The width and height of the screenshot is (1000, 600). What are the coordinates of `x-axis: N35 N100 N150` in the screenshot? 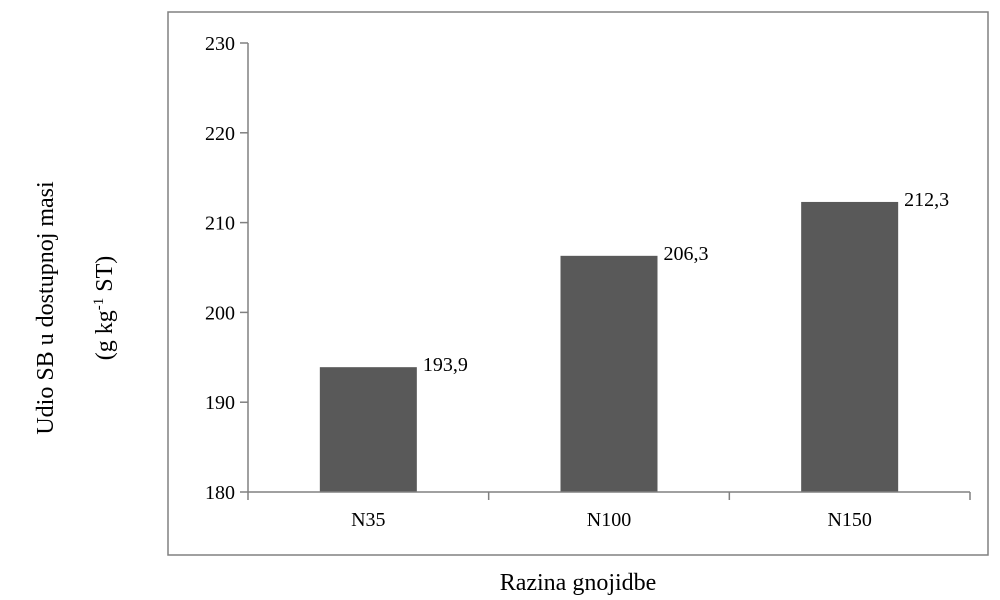 It's located at (609, 511).